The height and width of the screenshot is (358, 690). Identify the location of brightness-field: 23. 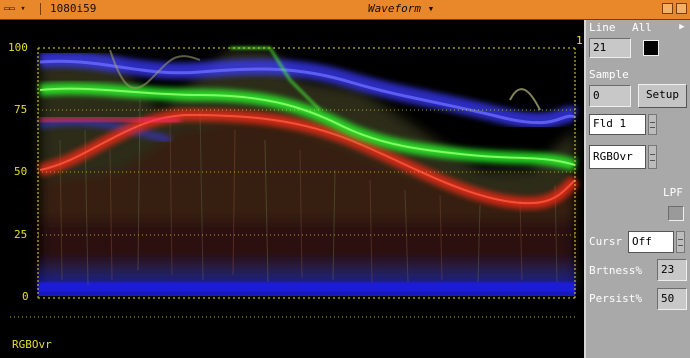
(672, 270).